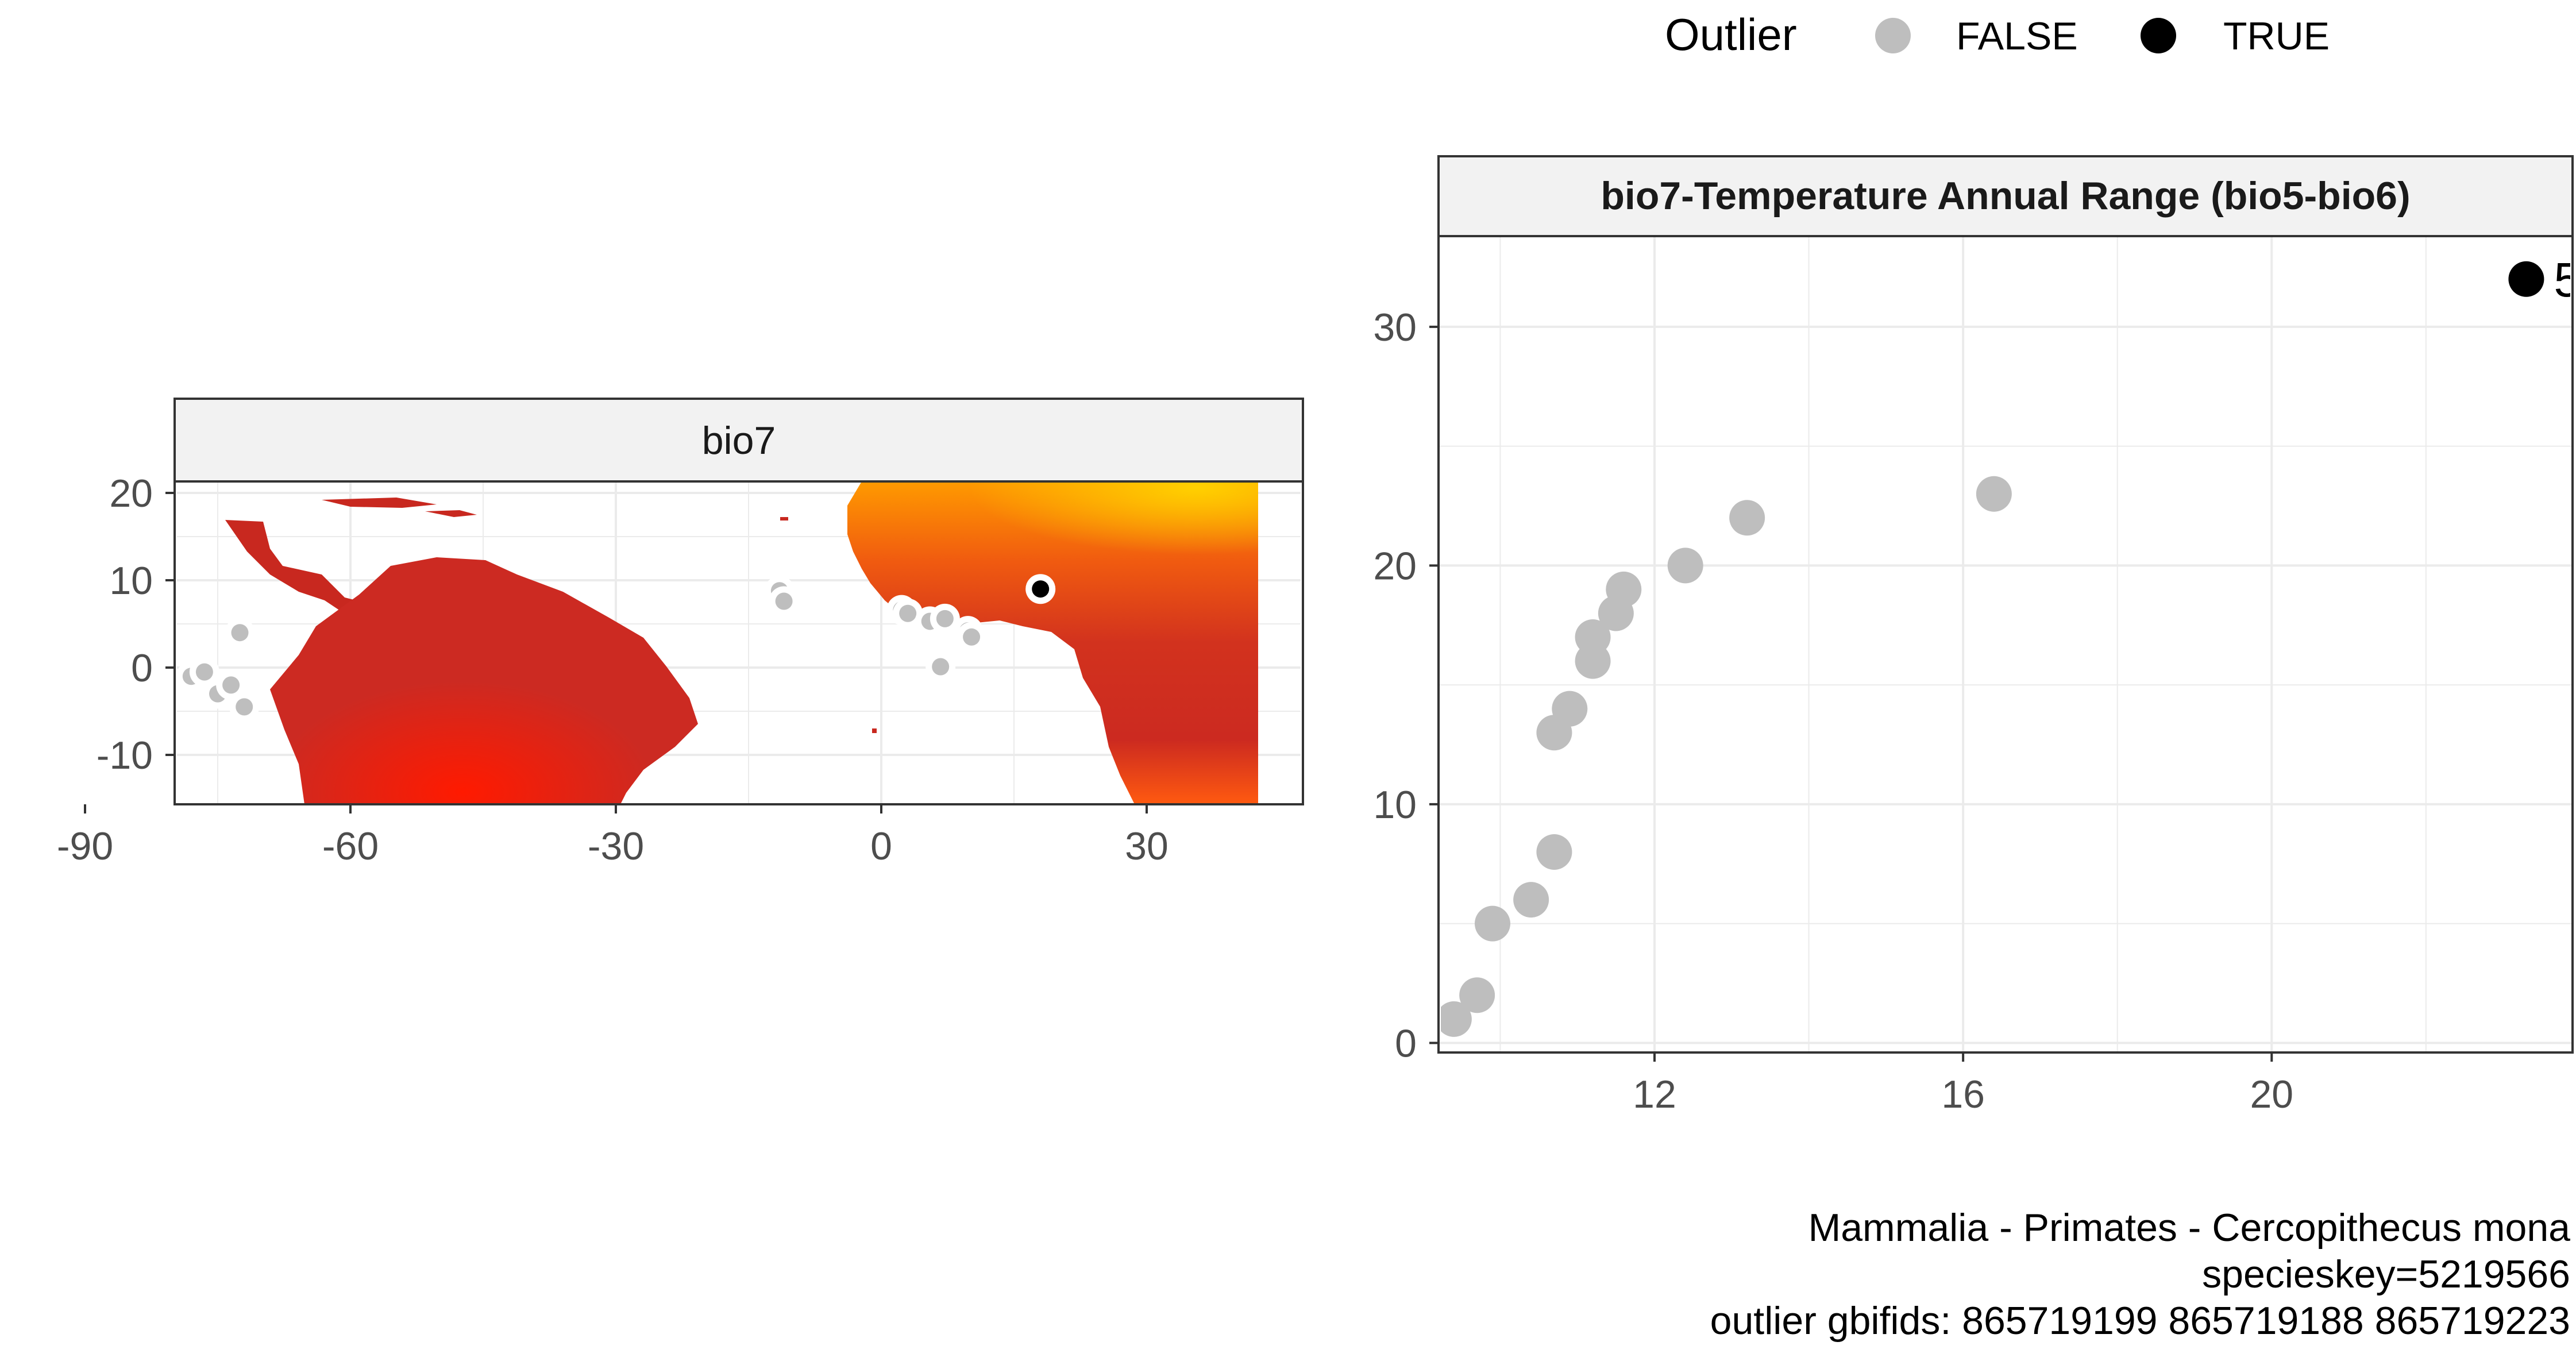 The width and height of the screenshot is (2576, 1361). What do you see at coordinates (131, 581) in the screenshot?
I see `map-y-tick-label: 10` at bounding box center [131, 581].